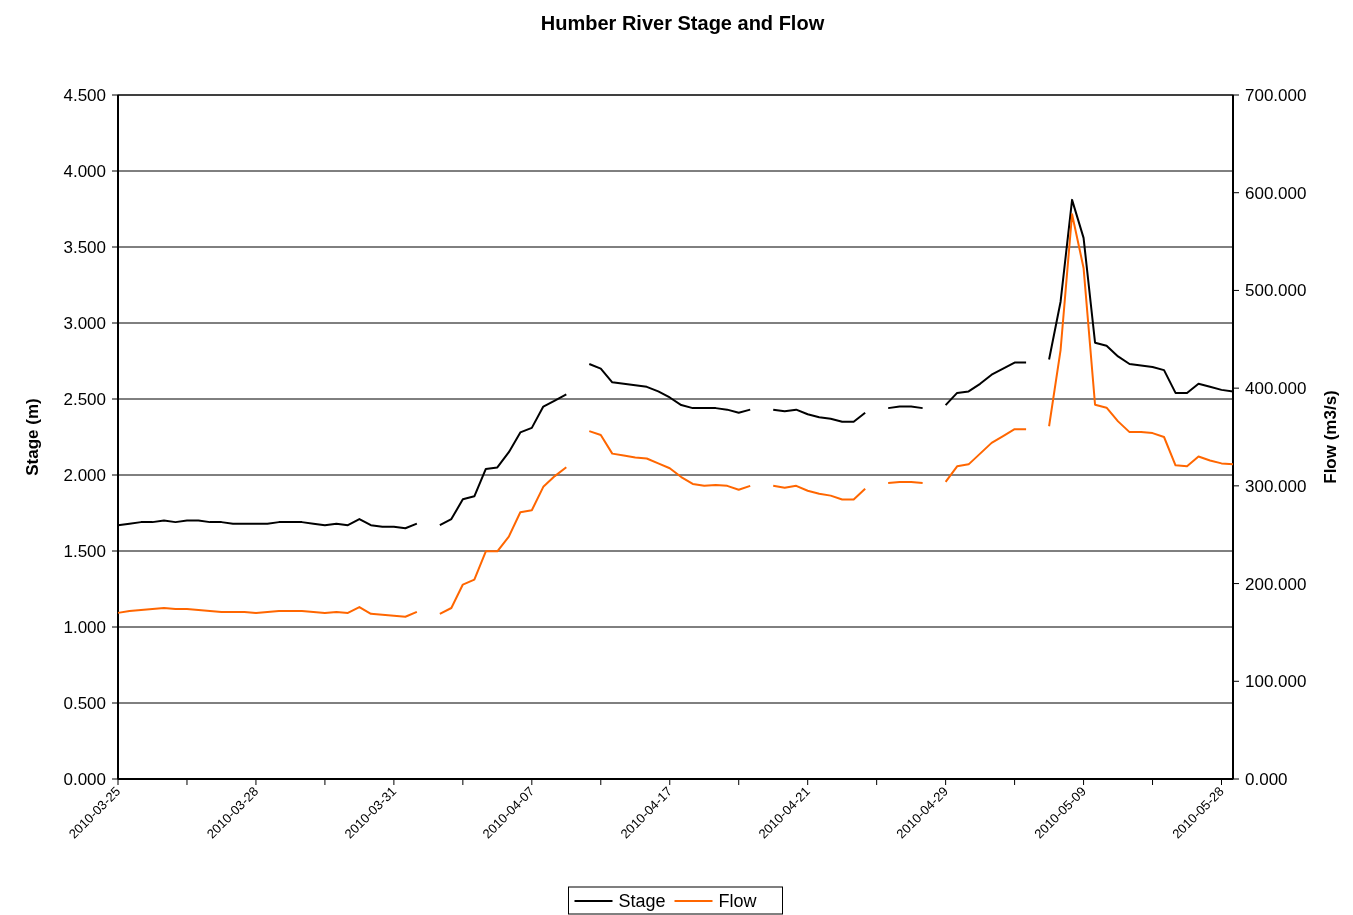  I want to click on y-tick-label: 1.500, so click(84, 551).